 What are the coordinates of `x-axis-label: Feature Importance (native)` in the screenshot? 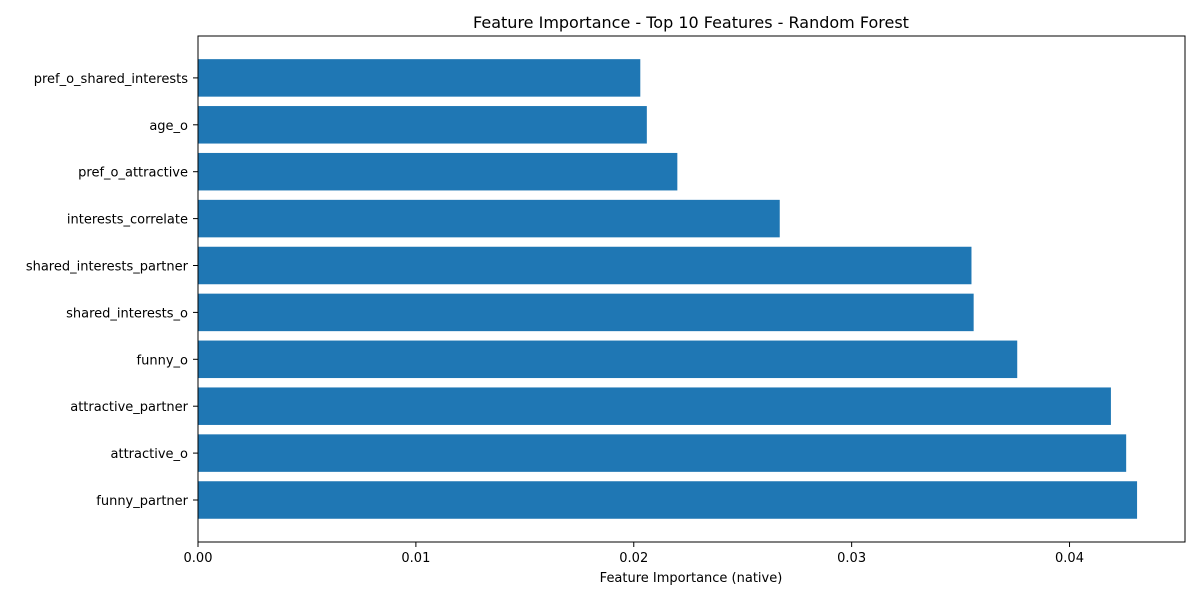 It's located at (691, 578).